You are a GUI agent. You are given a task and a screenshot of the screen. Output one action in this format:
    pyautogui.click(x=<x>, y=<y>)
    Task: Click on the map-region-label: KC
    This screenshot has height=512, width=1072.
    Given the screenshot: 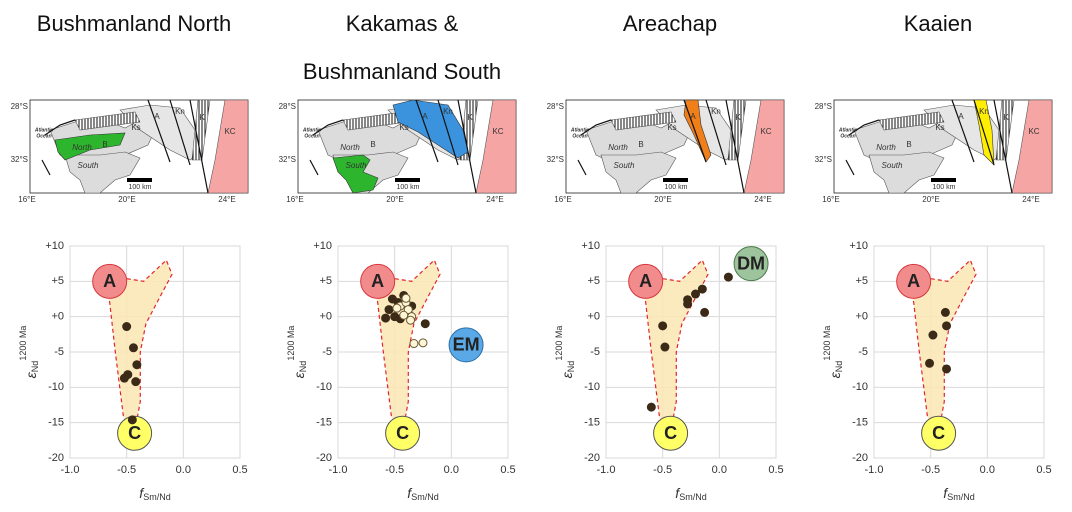 What is the action you would take?
    pyautogui.click(x=229, y=131)
    